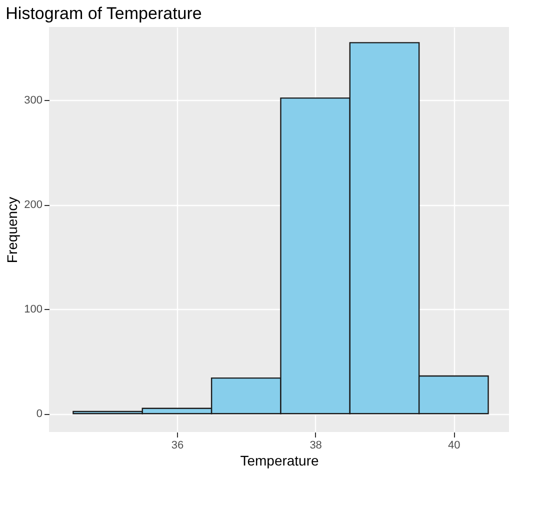 Image resolution: width=540 pixels, height=506 pixels. Describe the element at coordinates (12, 230) in the screenshot. I see `y-axis-title: Frequency` at that location.